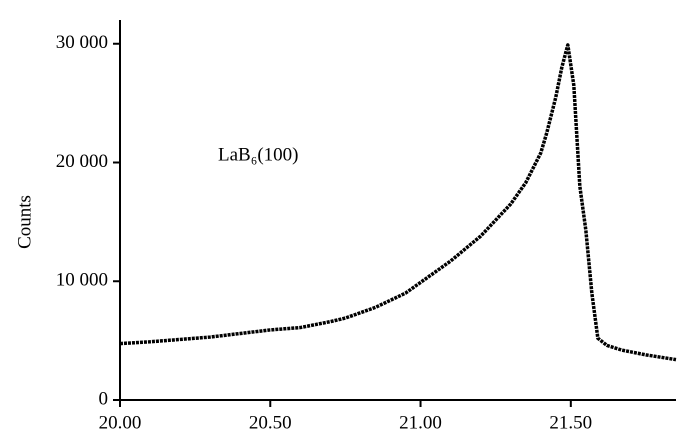 This screenshot has height=444, width=688. Describe the element at coordinates (82, 280) in the screenshot. I see `y-tick-label: 10 000` at that location.